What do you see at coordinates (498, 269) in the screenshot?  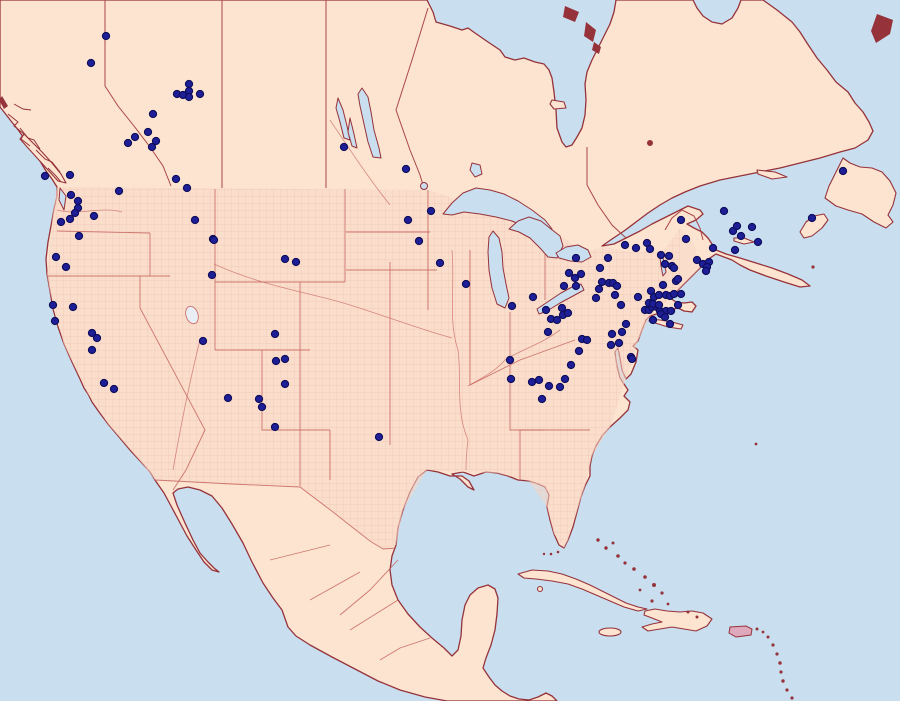 I see `lake-michigan` at bounding box center [498, 269].